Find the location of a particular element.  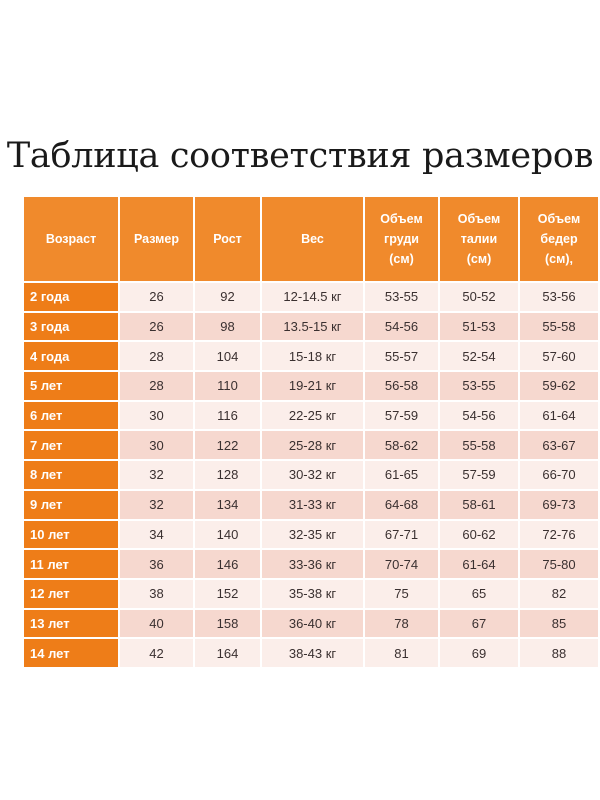

table-row: 7 лет 30 122 25-28 кг 58-62 55-58 63-67 is located at coordinates (311, 445).